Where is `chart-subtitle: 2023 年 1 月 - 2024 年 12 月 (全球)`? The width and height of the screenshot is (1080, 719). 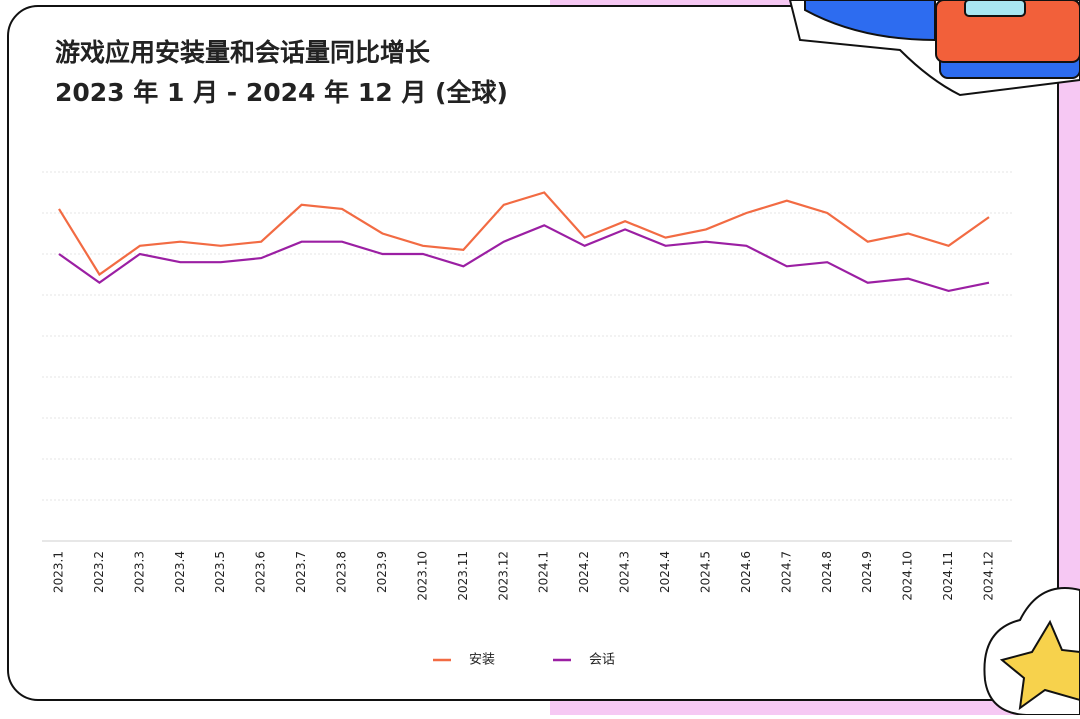
chart-subtitle: 2023 年 1 月 - 2024 年 12 月 (全球) is located at coordinates (281, 92).